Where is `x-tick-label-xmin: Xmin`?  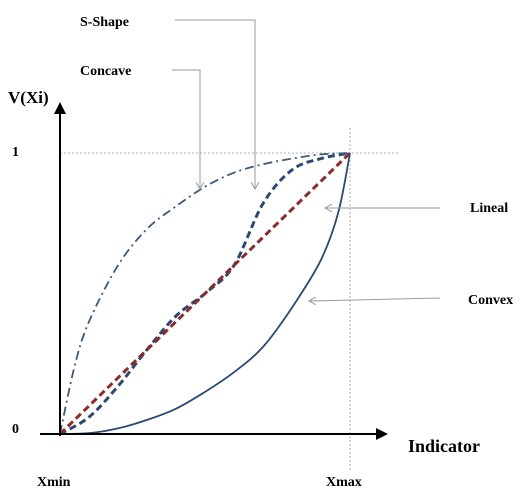 x-tick-label-xmin: Xmin is located at coordinates (54, 482).